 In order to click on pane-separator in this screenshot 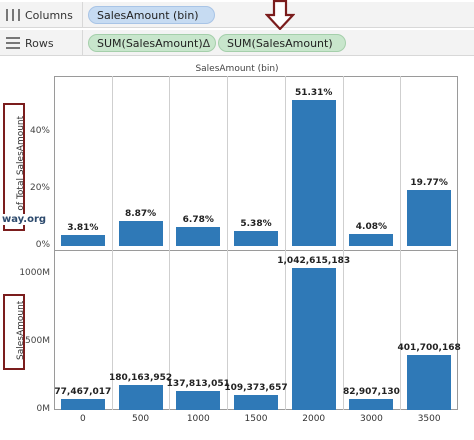, I will do `click(256, 250)`.